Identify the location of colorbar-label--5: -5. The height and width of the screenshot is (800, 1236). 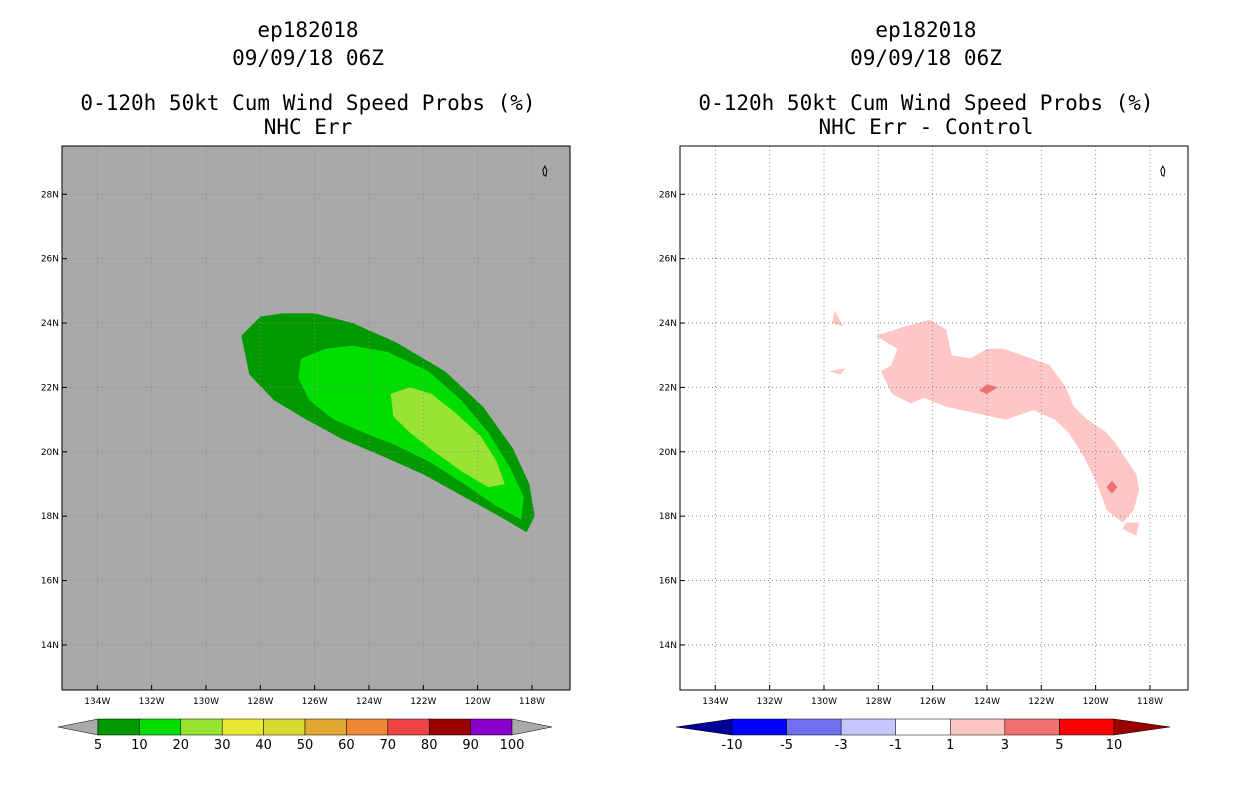
(786, 745).